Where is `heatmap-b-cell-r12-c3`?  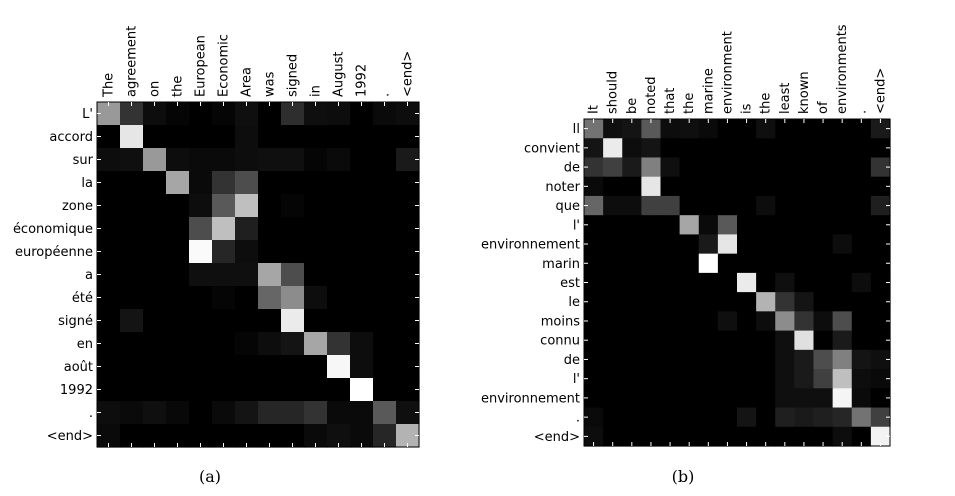 heatmap-b-cell-r12-c3 is located at coordinates (651, 359).